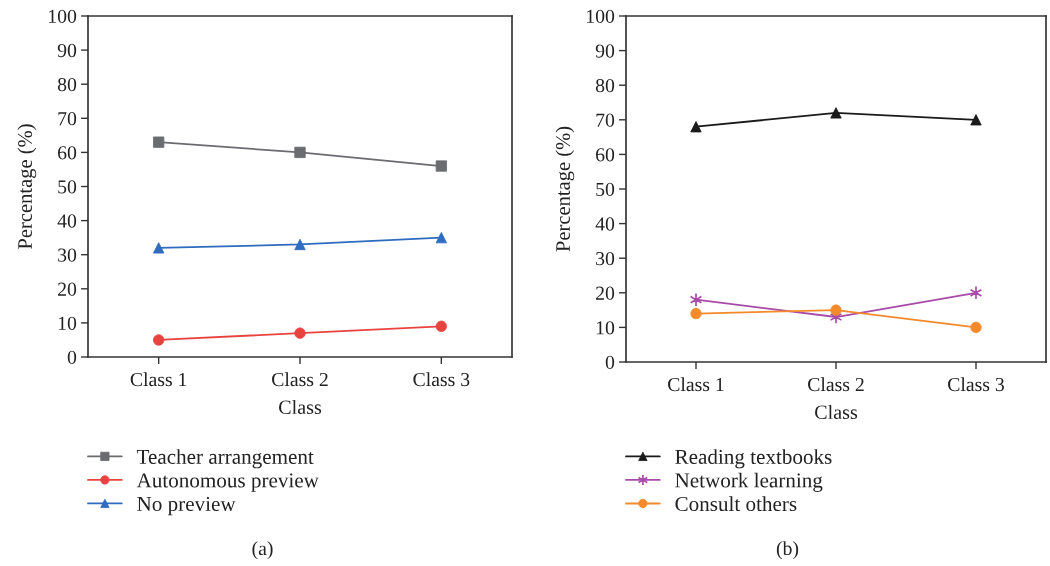 The width and height of the screenshot is (1050, 566). Describe the element at coordinates (749, 482) in the screenshot. I see `legend-label: Network learning` at that location.